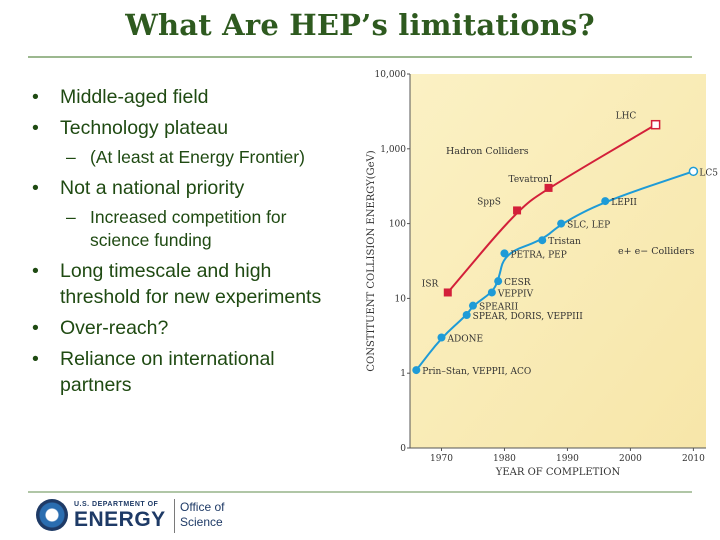 Image resolution: width=720 pixels, height=540 pixels. What do you see at coordinates (476, 372) in the screenshot?
I see `data-label: Prin–Stan, VEPPII, ACO` at bounding box center [476, 372].